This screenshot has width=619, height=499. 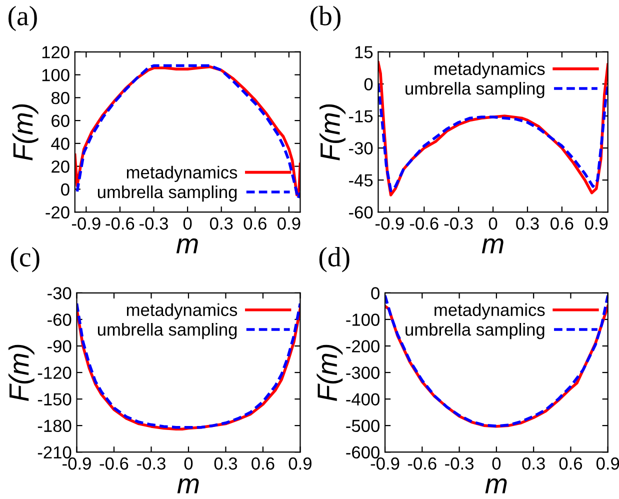 What do you see at coordinates (60, 144) in the screenshot?
I see `y-tick-label: 40` at bounding box center [60, 144].